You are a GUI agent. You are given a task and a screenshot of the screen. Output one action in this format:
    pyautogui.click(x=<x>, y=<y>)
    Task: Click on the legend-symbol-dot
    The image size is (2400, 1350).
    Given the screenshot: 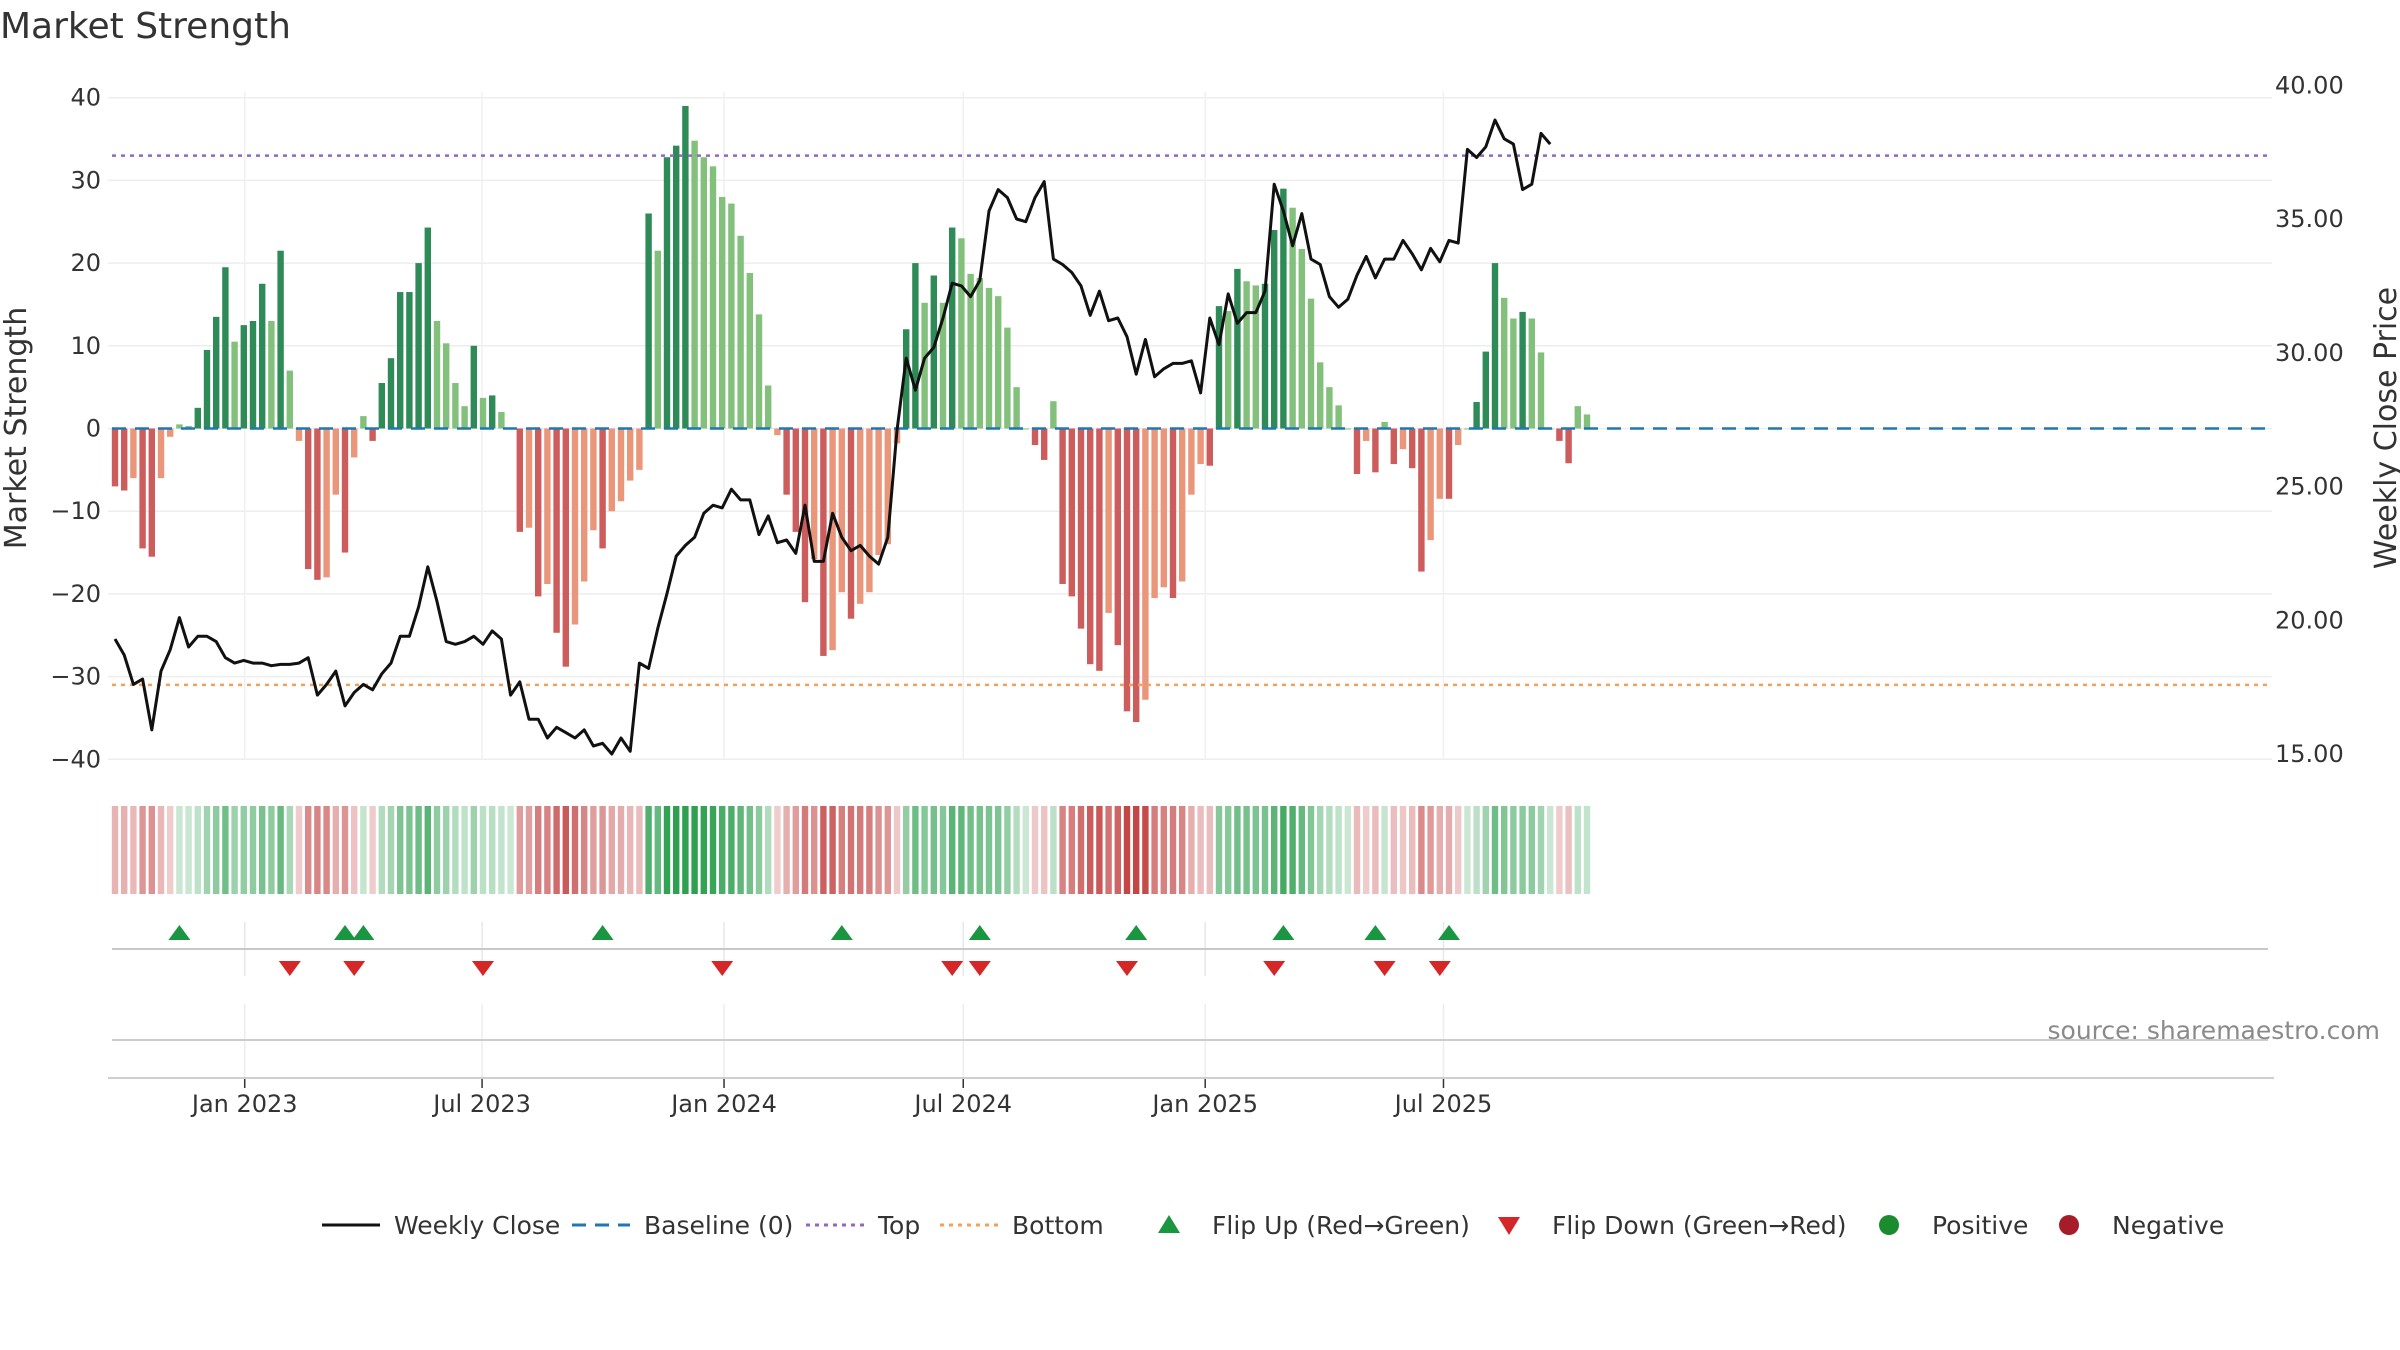 What is the action you would take?
    pyautogui.click(x=1889, y=1225)
    